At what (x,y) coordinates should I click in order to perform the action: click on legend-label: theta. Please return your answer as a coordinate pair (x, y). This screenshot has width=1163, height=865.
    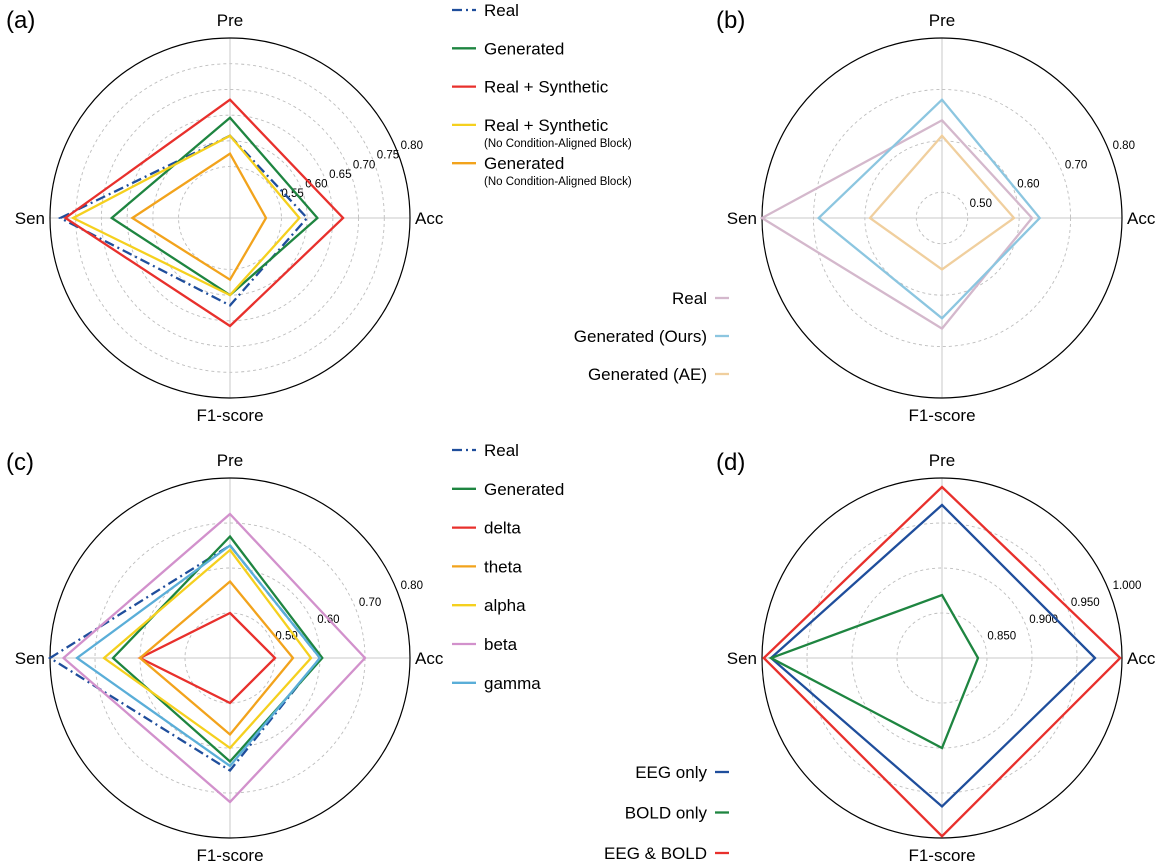
    Looking at the image, I should click on (503, 566).